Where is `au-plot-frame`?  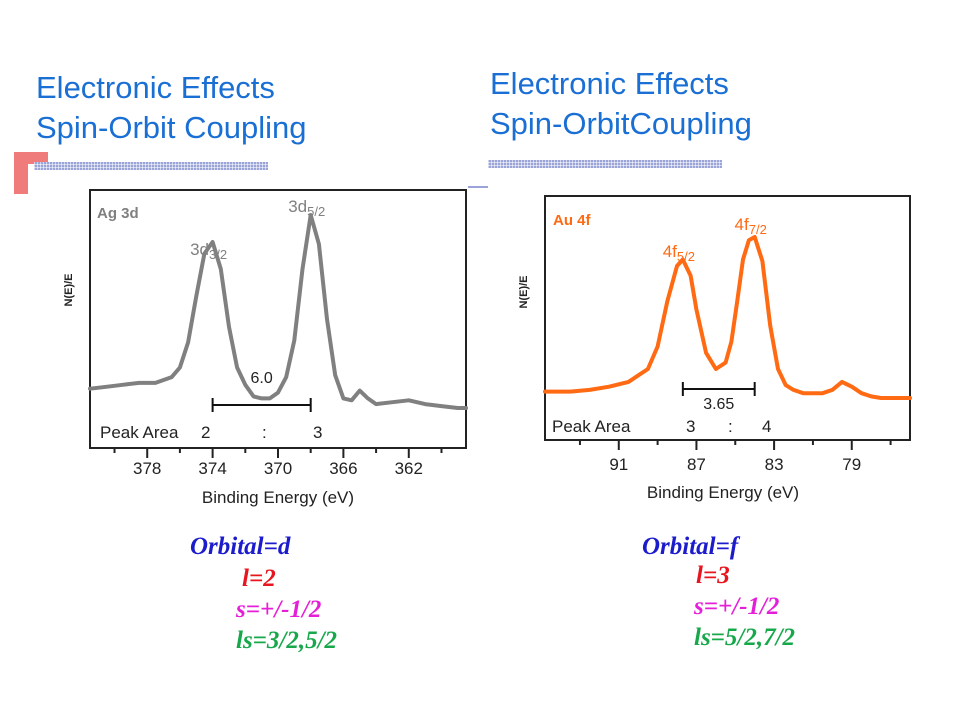
au-plot-frame is located at coordinates (727, 318).